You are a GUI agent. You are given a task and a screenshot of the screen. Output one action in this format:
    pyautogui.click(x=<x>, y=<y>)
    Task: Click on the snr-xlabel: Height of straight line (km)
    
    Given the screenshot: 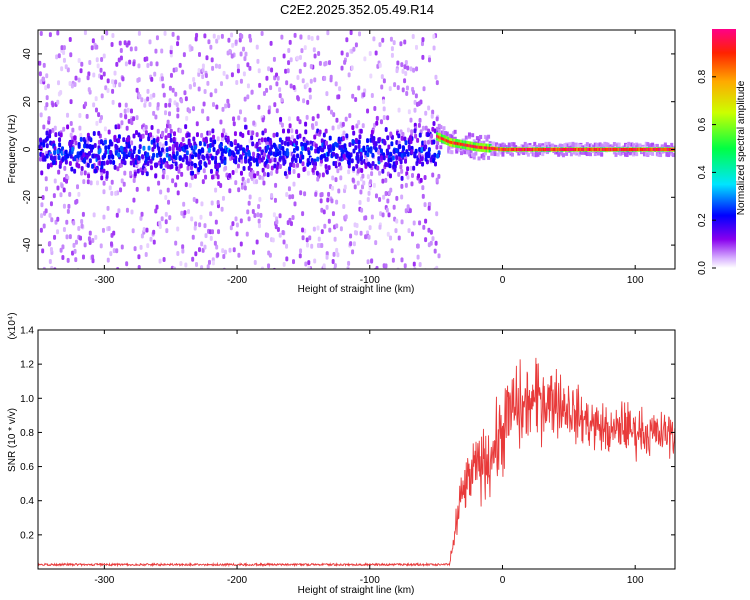 What is the action you would take?
    pyautogui.click(x=356, y=590)
    